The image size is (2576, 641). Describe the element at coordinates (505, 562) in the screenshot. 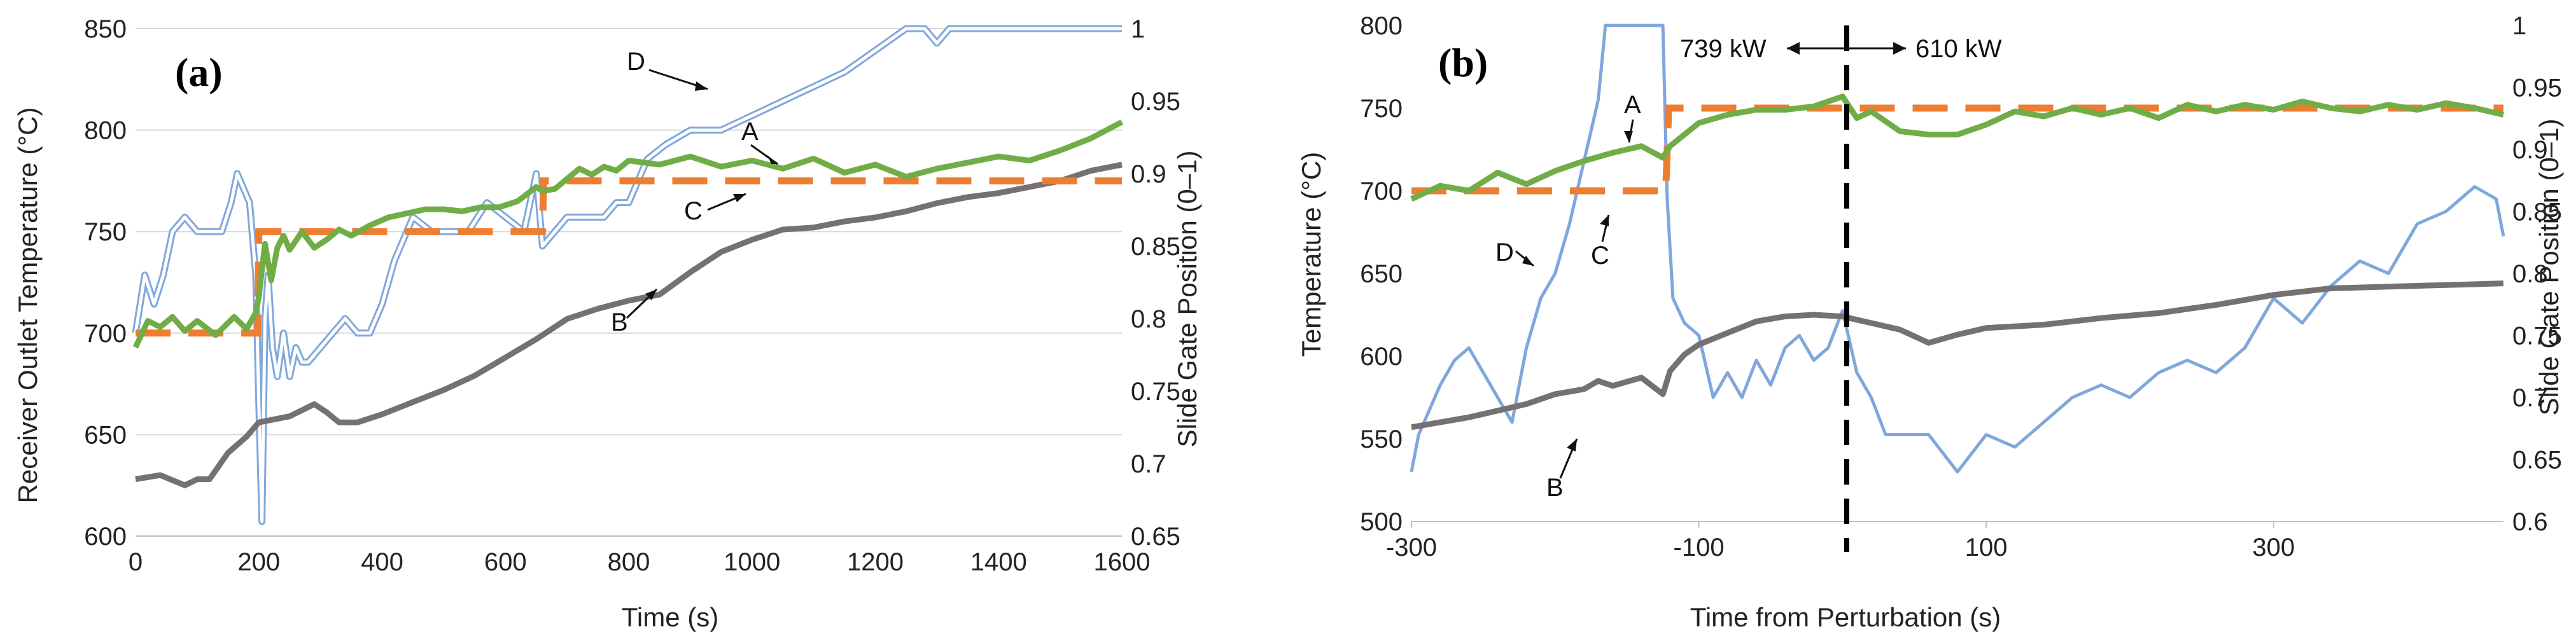

I see `pa-xtick-label: 600` at that location.